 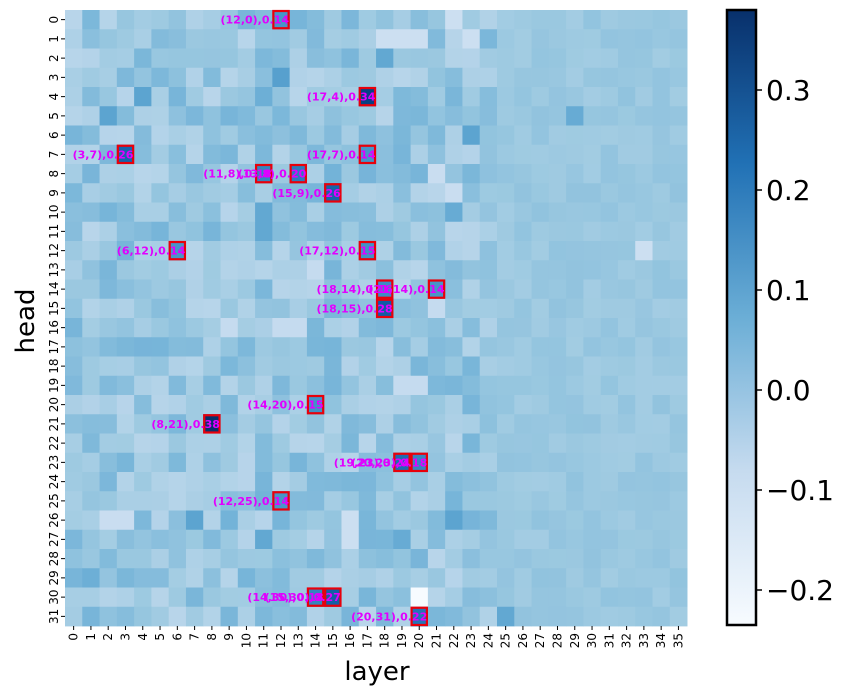 I want to click on highlight-label: (21,14),0.14, so click(x=406, y=289).